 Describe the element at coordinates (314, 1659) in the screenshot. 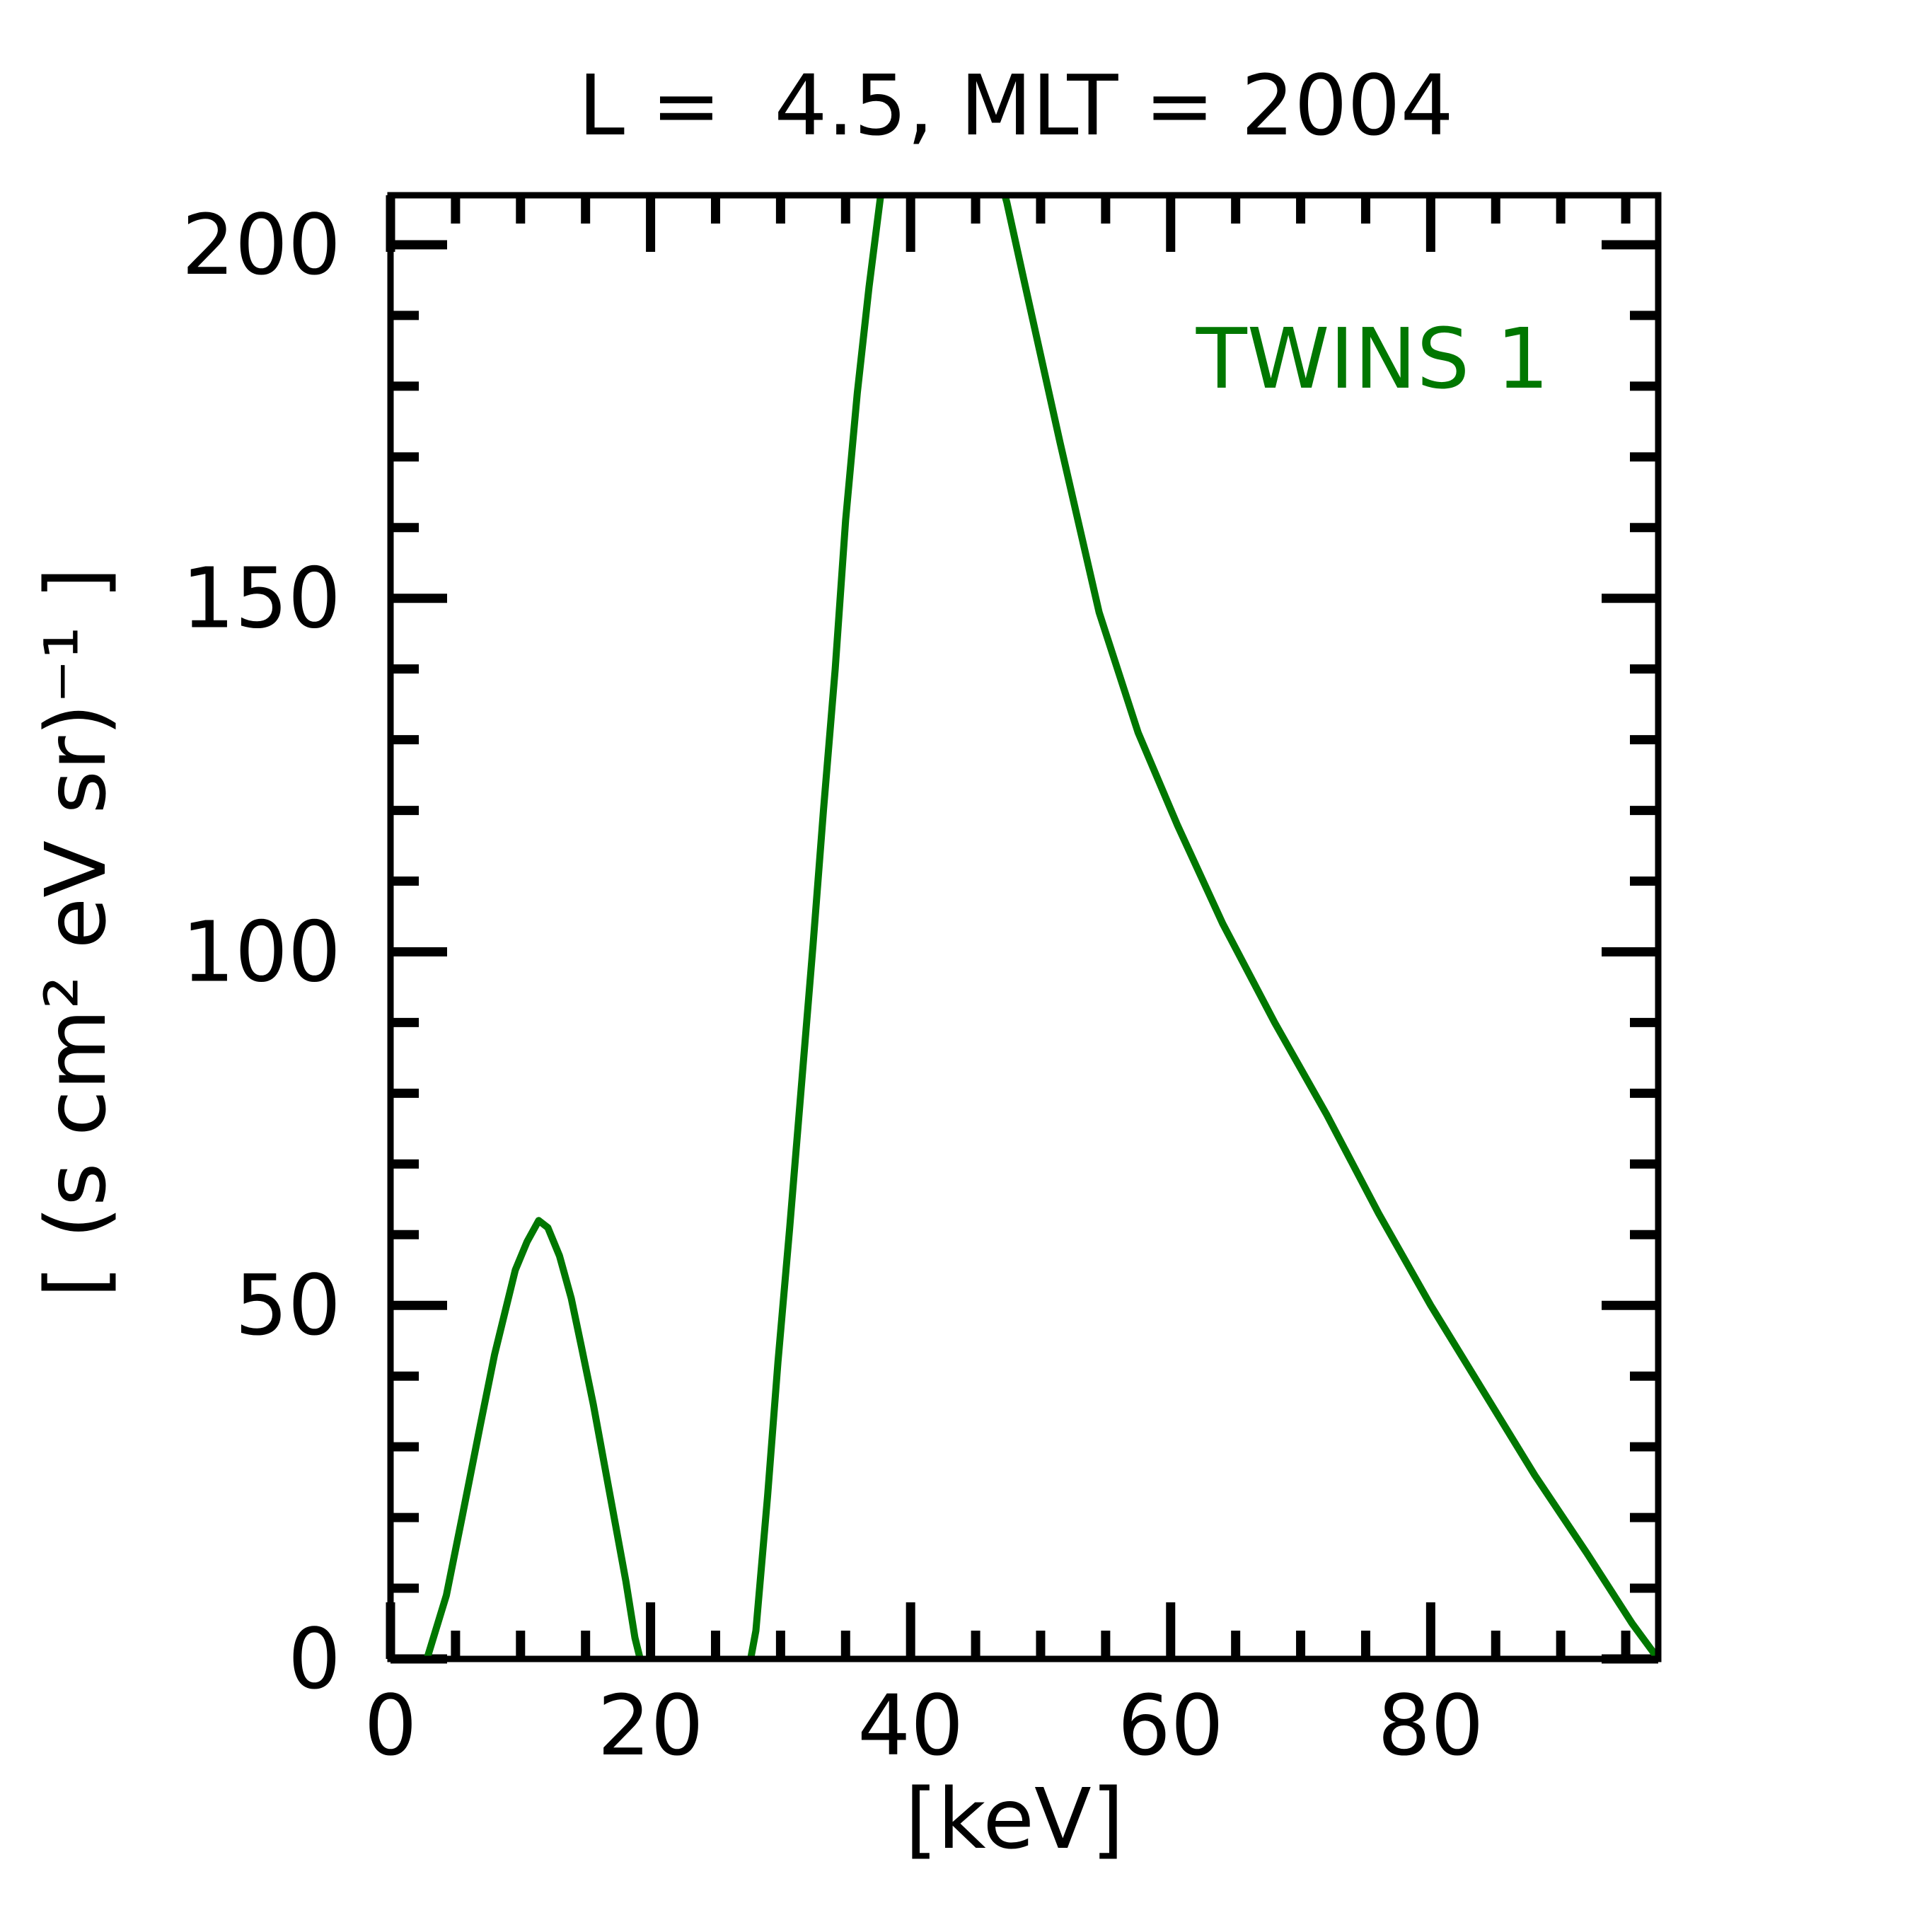

I see `y-tick-label: 0` at that location.